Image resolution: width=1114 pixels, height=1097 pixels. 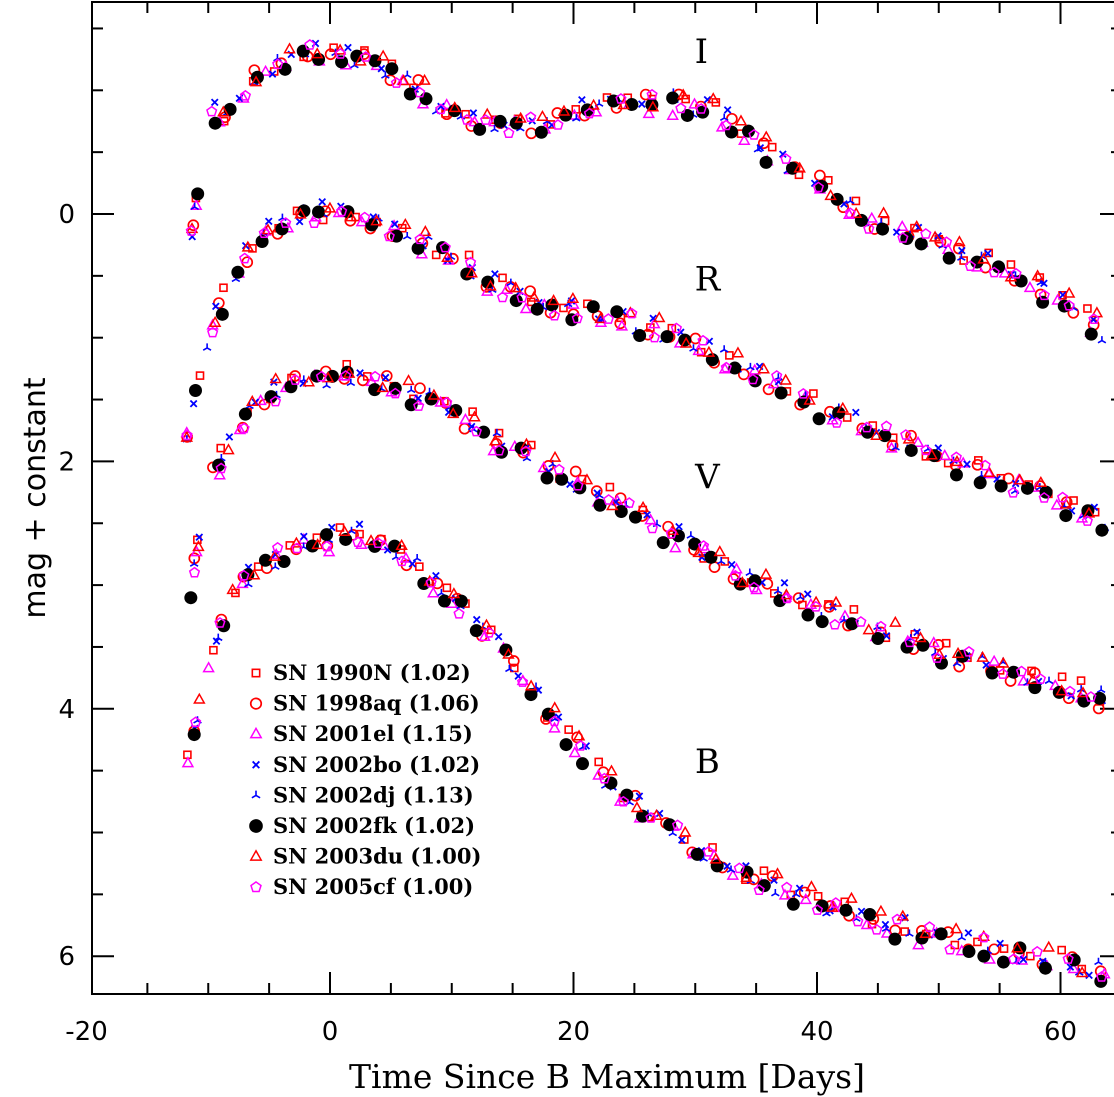 I want to click on band-labels: I R V B, so click(x=707, y=407).